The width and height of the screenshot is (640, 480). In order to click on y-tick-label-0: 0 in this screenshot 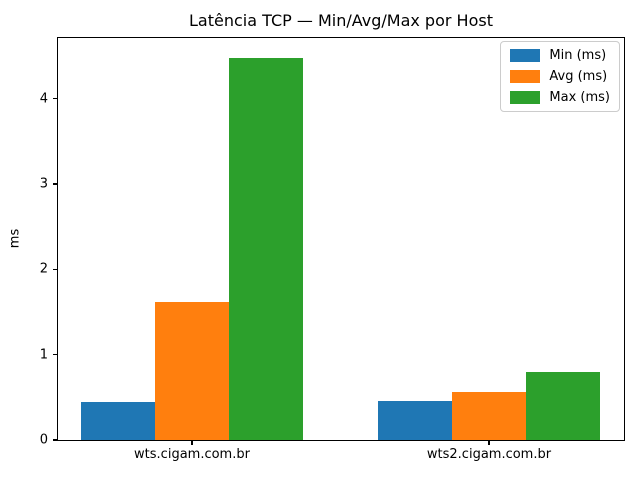, I will do `click(43, 440)`.